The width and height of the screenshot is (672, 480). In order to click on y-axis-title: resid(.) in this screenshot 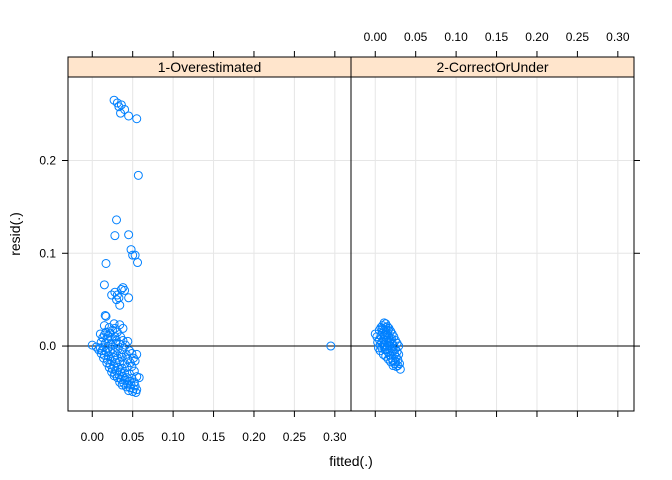, I will do `click(15, 234)`.